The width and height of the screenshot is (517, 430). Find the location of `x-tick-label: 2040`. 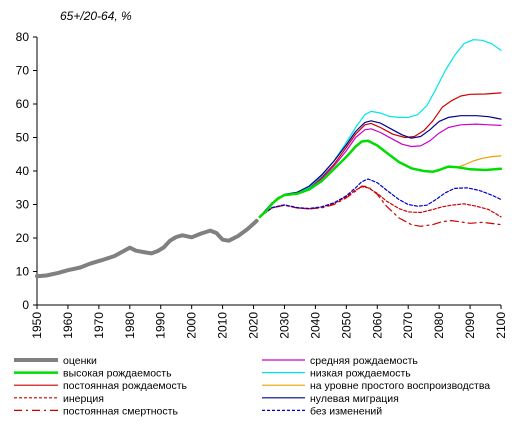

x-tick-label: 2040 is located at coordinates (315, 325).